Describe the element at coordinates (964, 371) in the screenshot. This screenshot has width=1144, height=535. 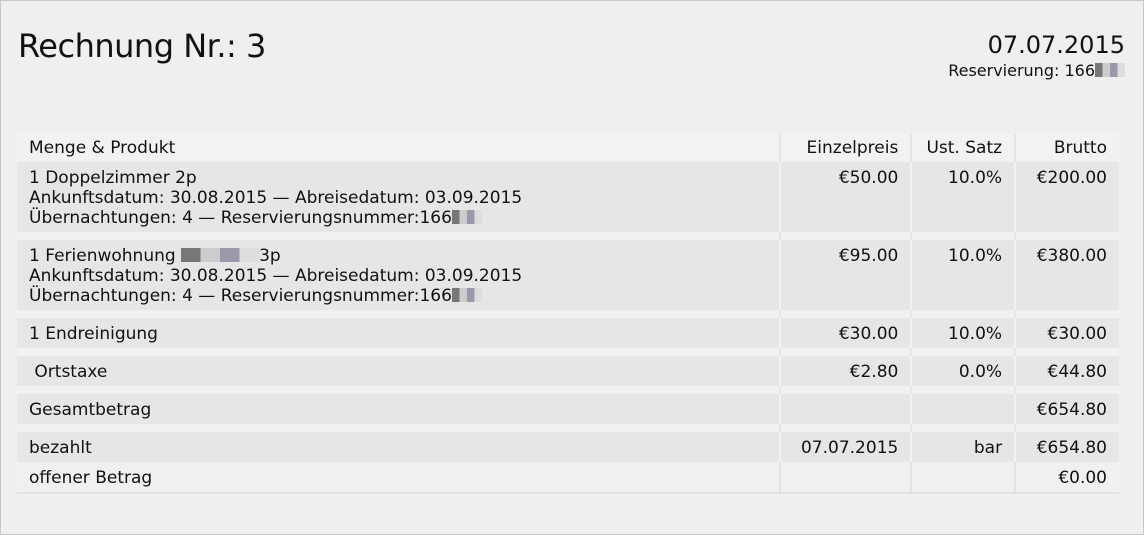
I see `item-vat: 0.0%` at that location.